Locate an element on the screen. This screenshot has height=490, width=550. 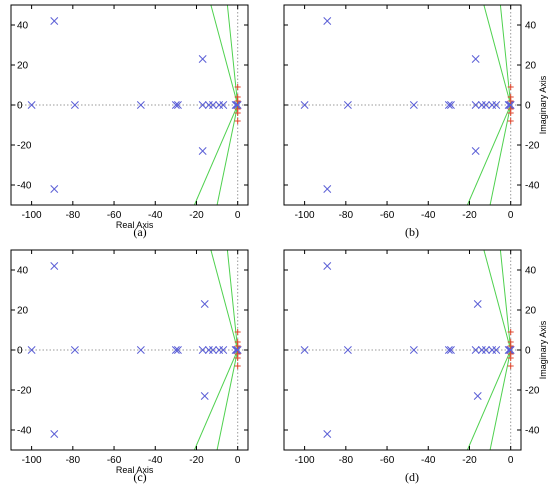
y-axis-label: Imaginary Axis is located at coordinates (543, 349).